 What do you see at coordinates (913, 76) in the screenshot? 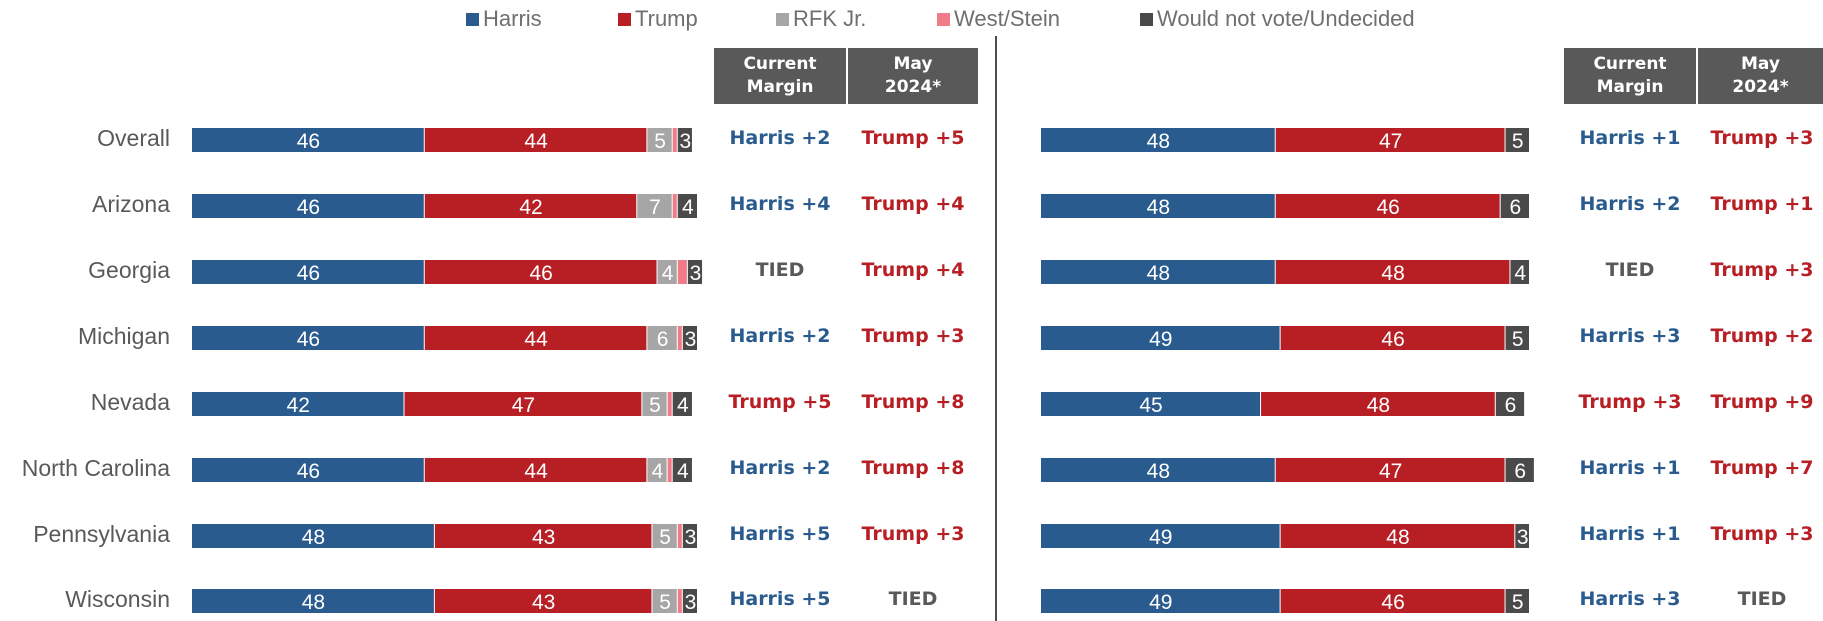
I see `header-may-2024-left: May 2024*` at bounding box center [913, 76].